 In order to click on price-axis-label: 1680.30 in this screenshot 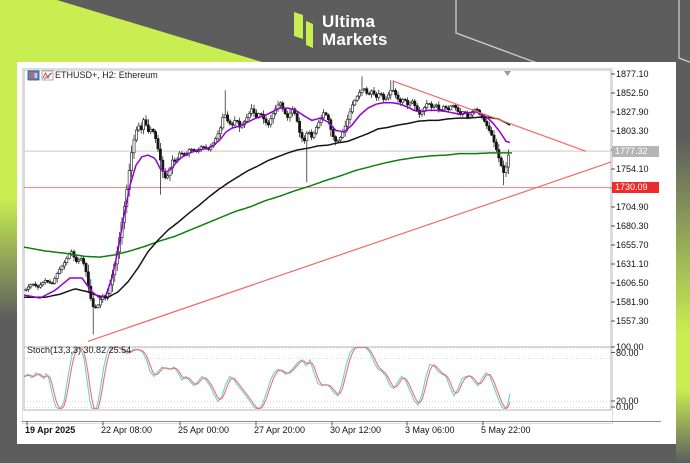, I will do `click(632, 226)`.